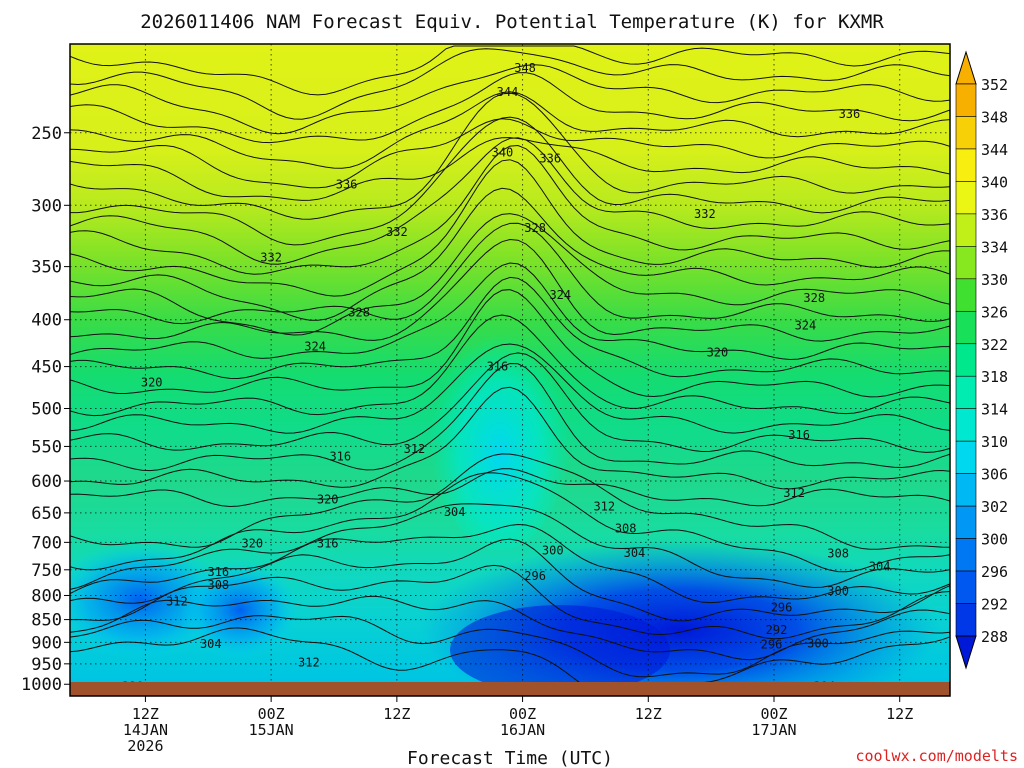  What do you see at coordinates (966, 652) in the screenshot?
I see `colorbar-bottom-extension` at bounding box center [966, 652].